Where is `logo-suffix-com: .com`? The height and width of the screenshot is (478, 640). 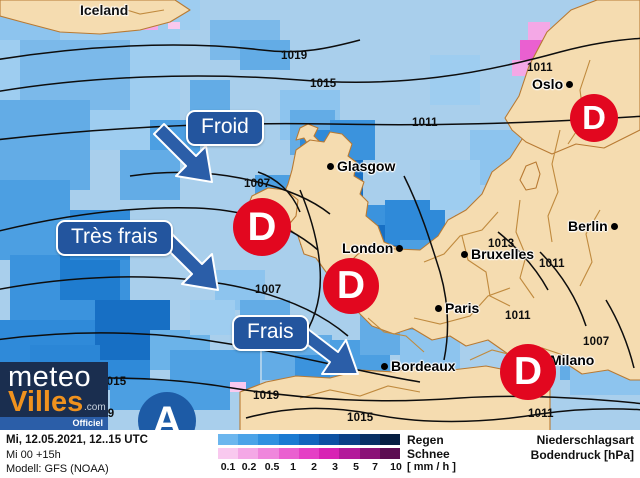 logo-suffix-com: .com is located at coordinates (95, 407).